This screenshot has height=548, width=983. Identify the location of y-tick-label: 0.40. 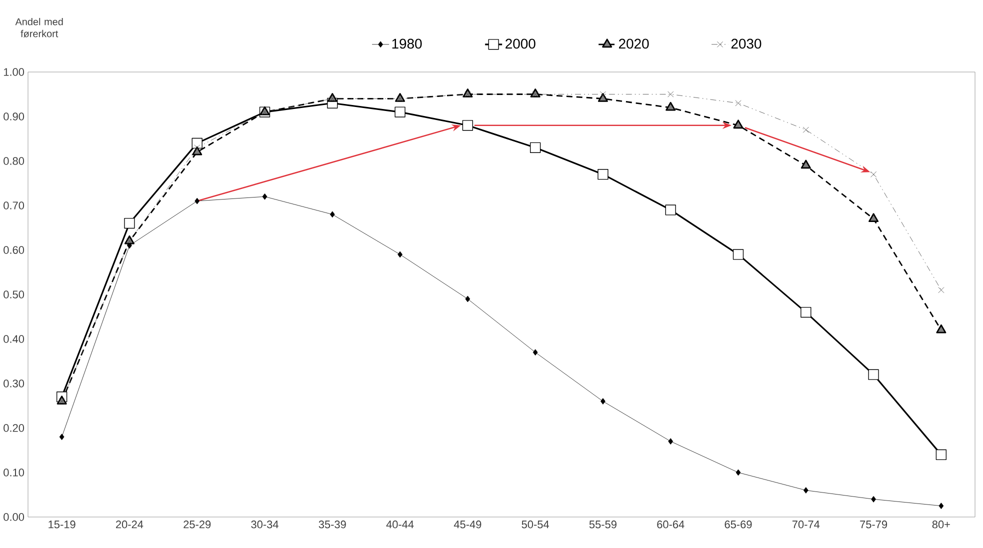
(14, 339).